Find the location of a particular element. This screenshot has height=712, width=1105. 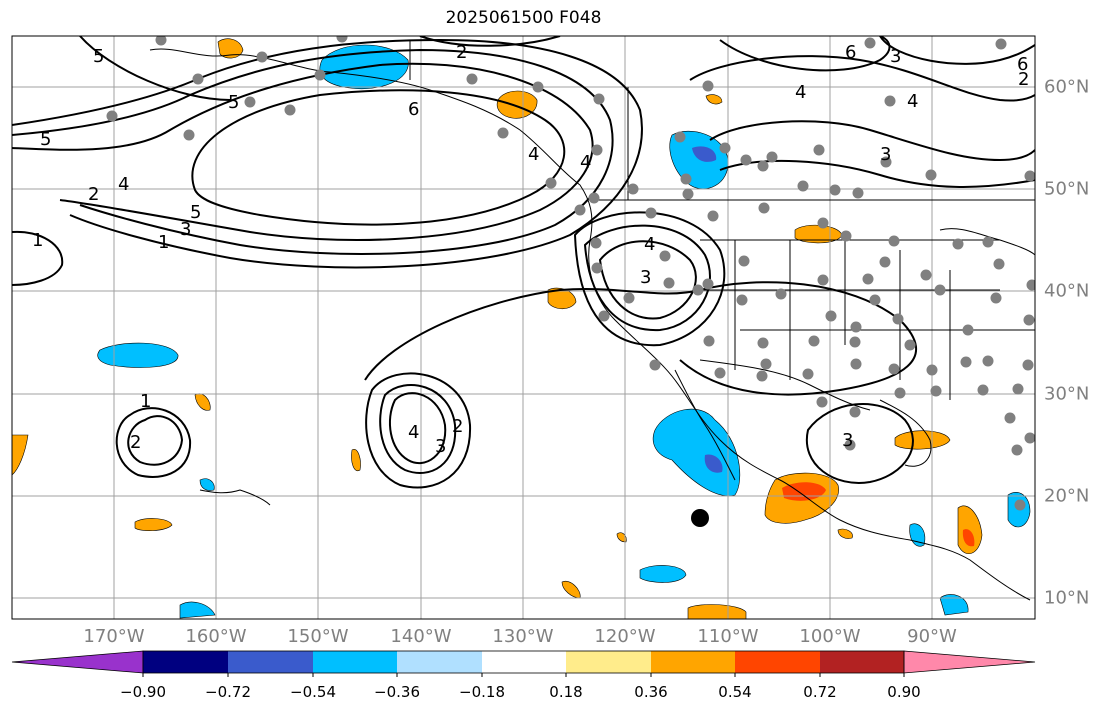

longitude-label: 110°W is located at coordinates (728, 636).